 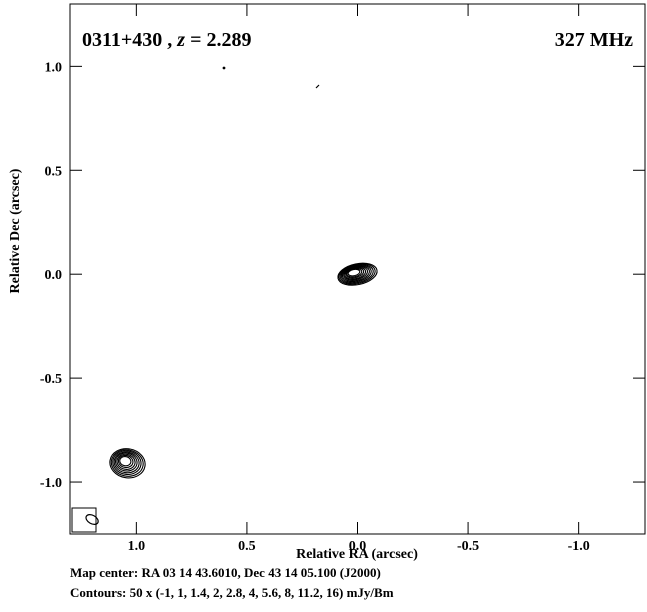 What do you see at coordinates (468, 546) in the screenshot?
I see `x-tick-label: -0.5` at bounding box center [468, 546].